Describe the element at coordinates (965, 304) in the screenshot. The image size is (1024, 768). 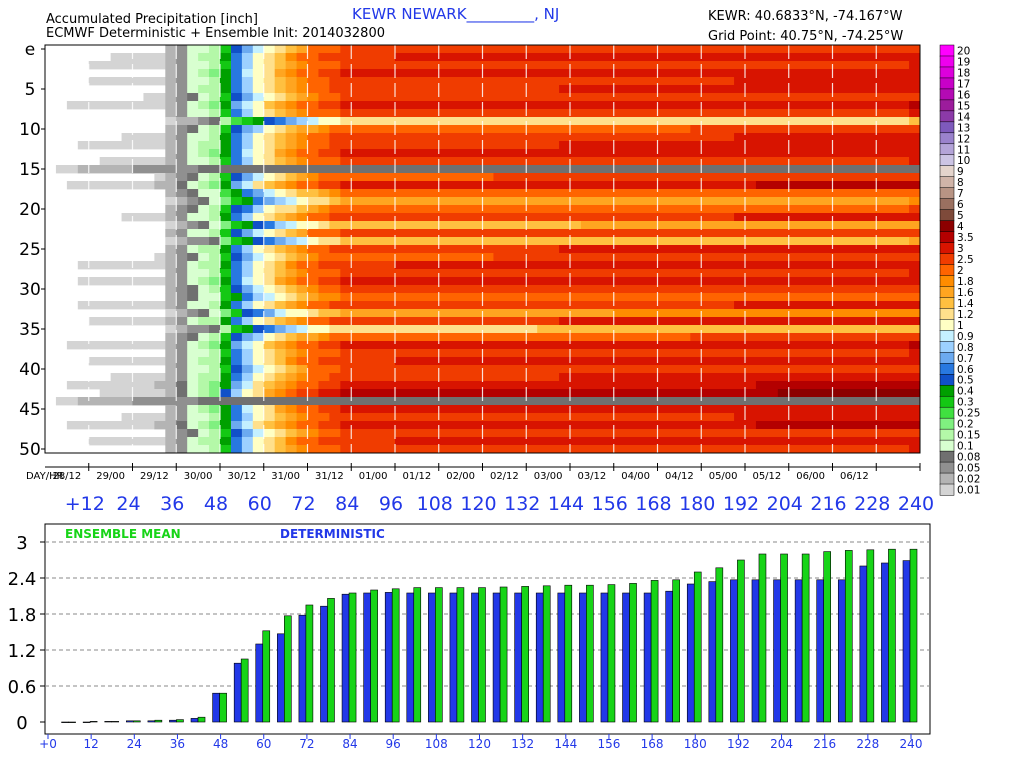
I see `colorbar-label: 1.4` at that location.